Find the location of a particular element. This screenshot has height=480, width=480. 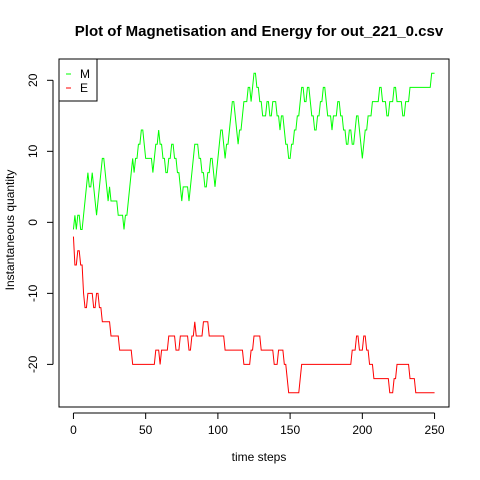

y-tick-label: -10 is located at coordinates (33, 293).